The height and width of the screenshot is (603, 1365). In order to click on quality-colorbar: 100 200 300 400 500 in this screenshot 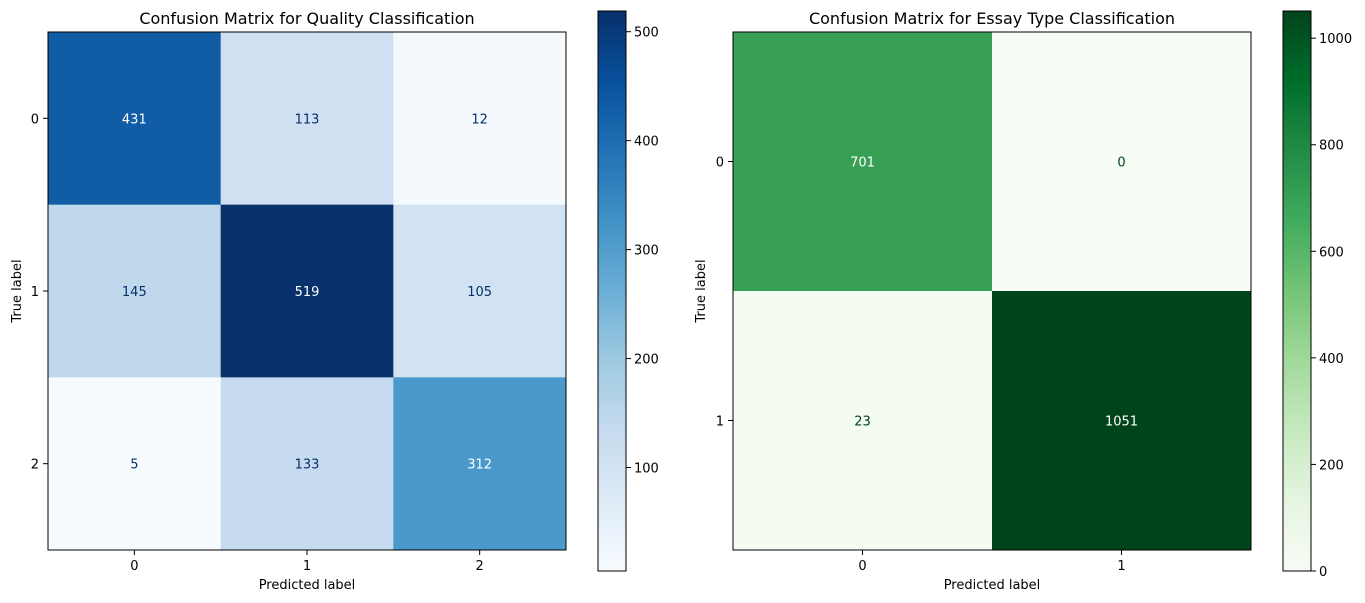, I will do `click(628, 291)`.